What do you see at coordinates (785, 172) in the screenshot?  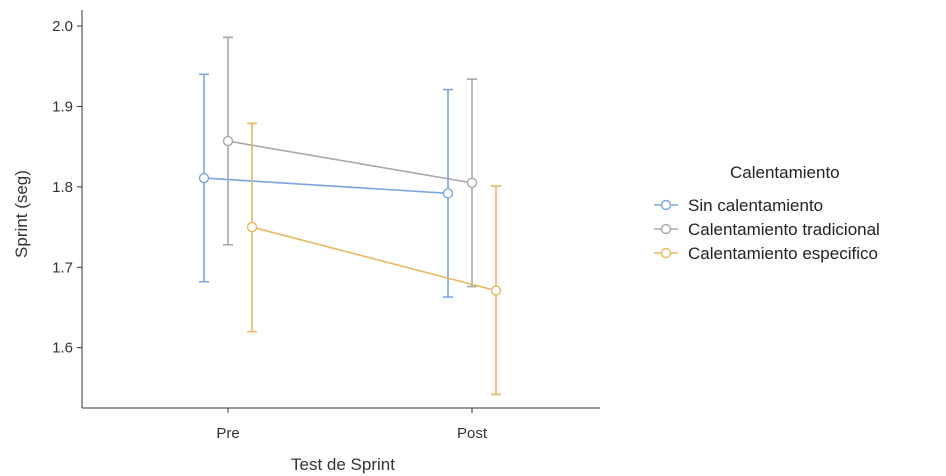 I see `legend-title: Calentamiento` at bounding box center [785, 172].